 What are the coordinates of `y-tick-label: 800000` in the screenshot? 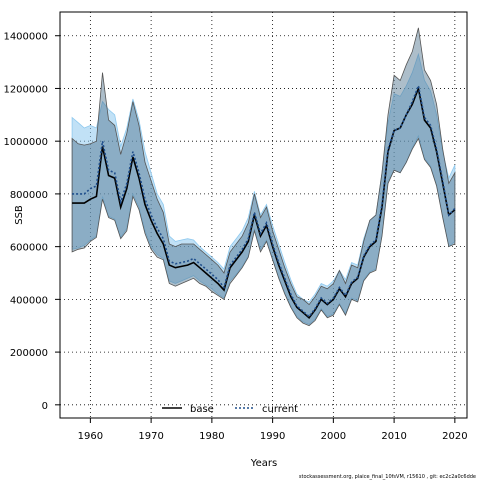 It's located at (29, 195).